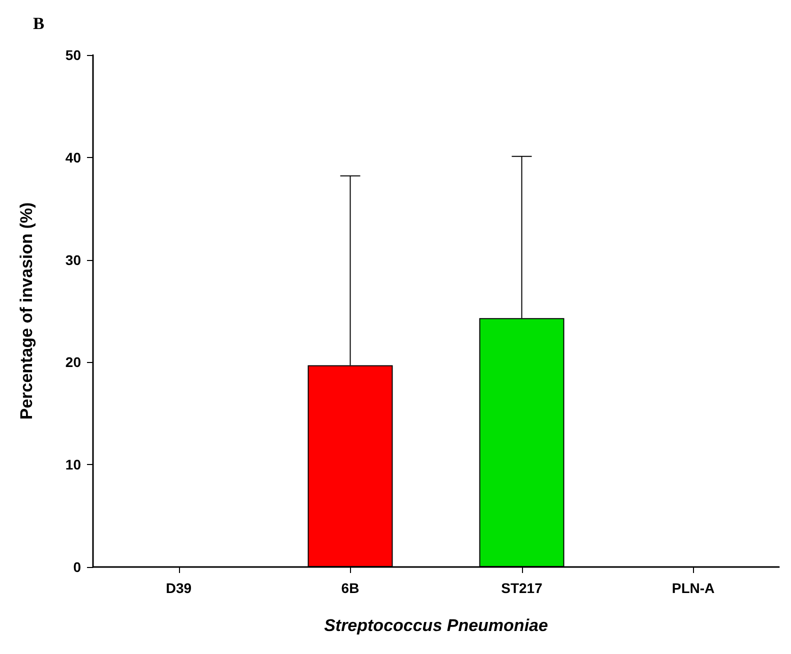 This screenshot has height=654, width=791. Describe the element at coordinates (77, 567) in the screenshot. I see `y-tick-label: 0` at that location.